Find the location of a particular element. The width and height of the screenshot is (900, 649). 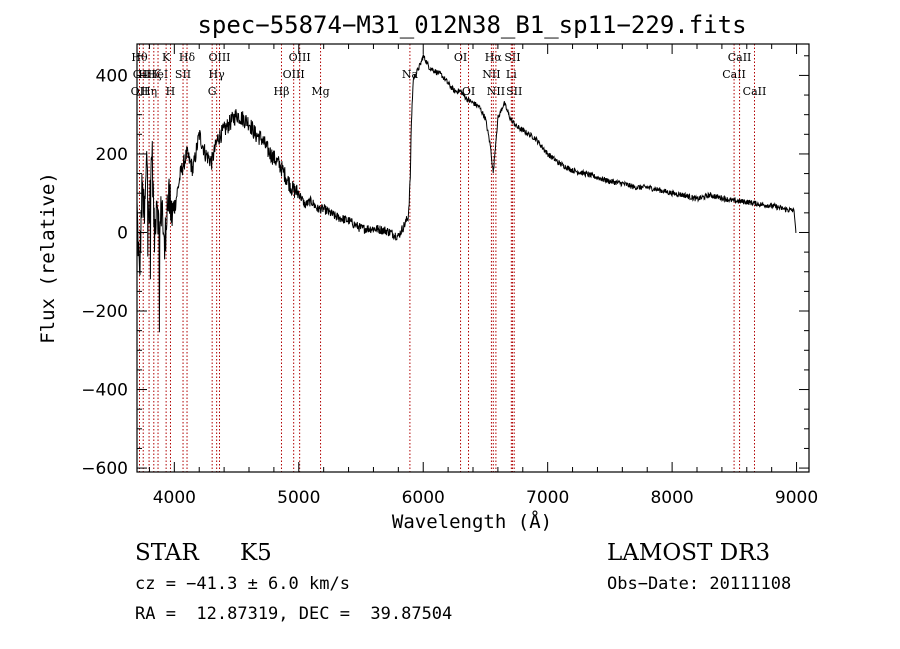

spectral-line-label: Hα is located at coordinates (494, 57).